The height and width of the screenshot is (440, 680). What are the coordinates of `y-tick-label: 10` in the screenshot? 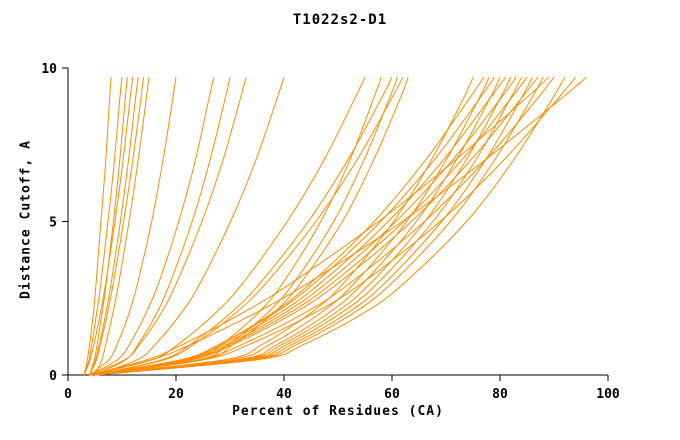 It's located at (49, 69).